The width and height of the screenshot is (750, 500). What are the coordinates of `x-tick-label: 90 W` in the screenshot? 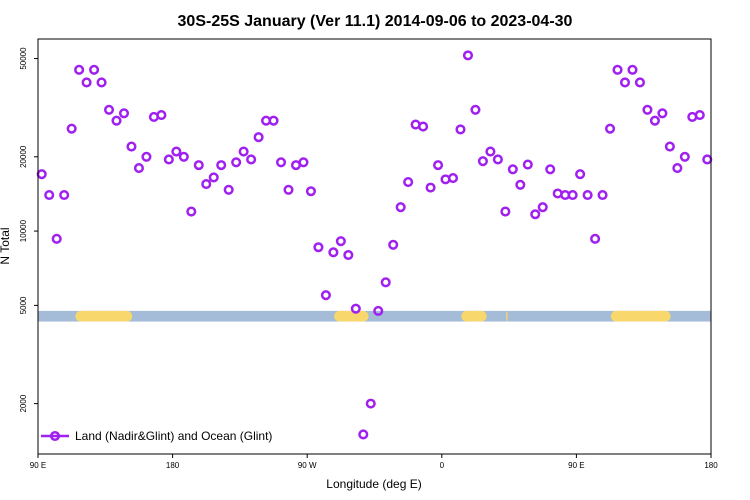 It's located at (307, 465).